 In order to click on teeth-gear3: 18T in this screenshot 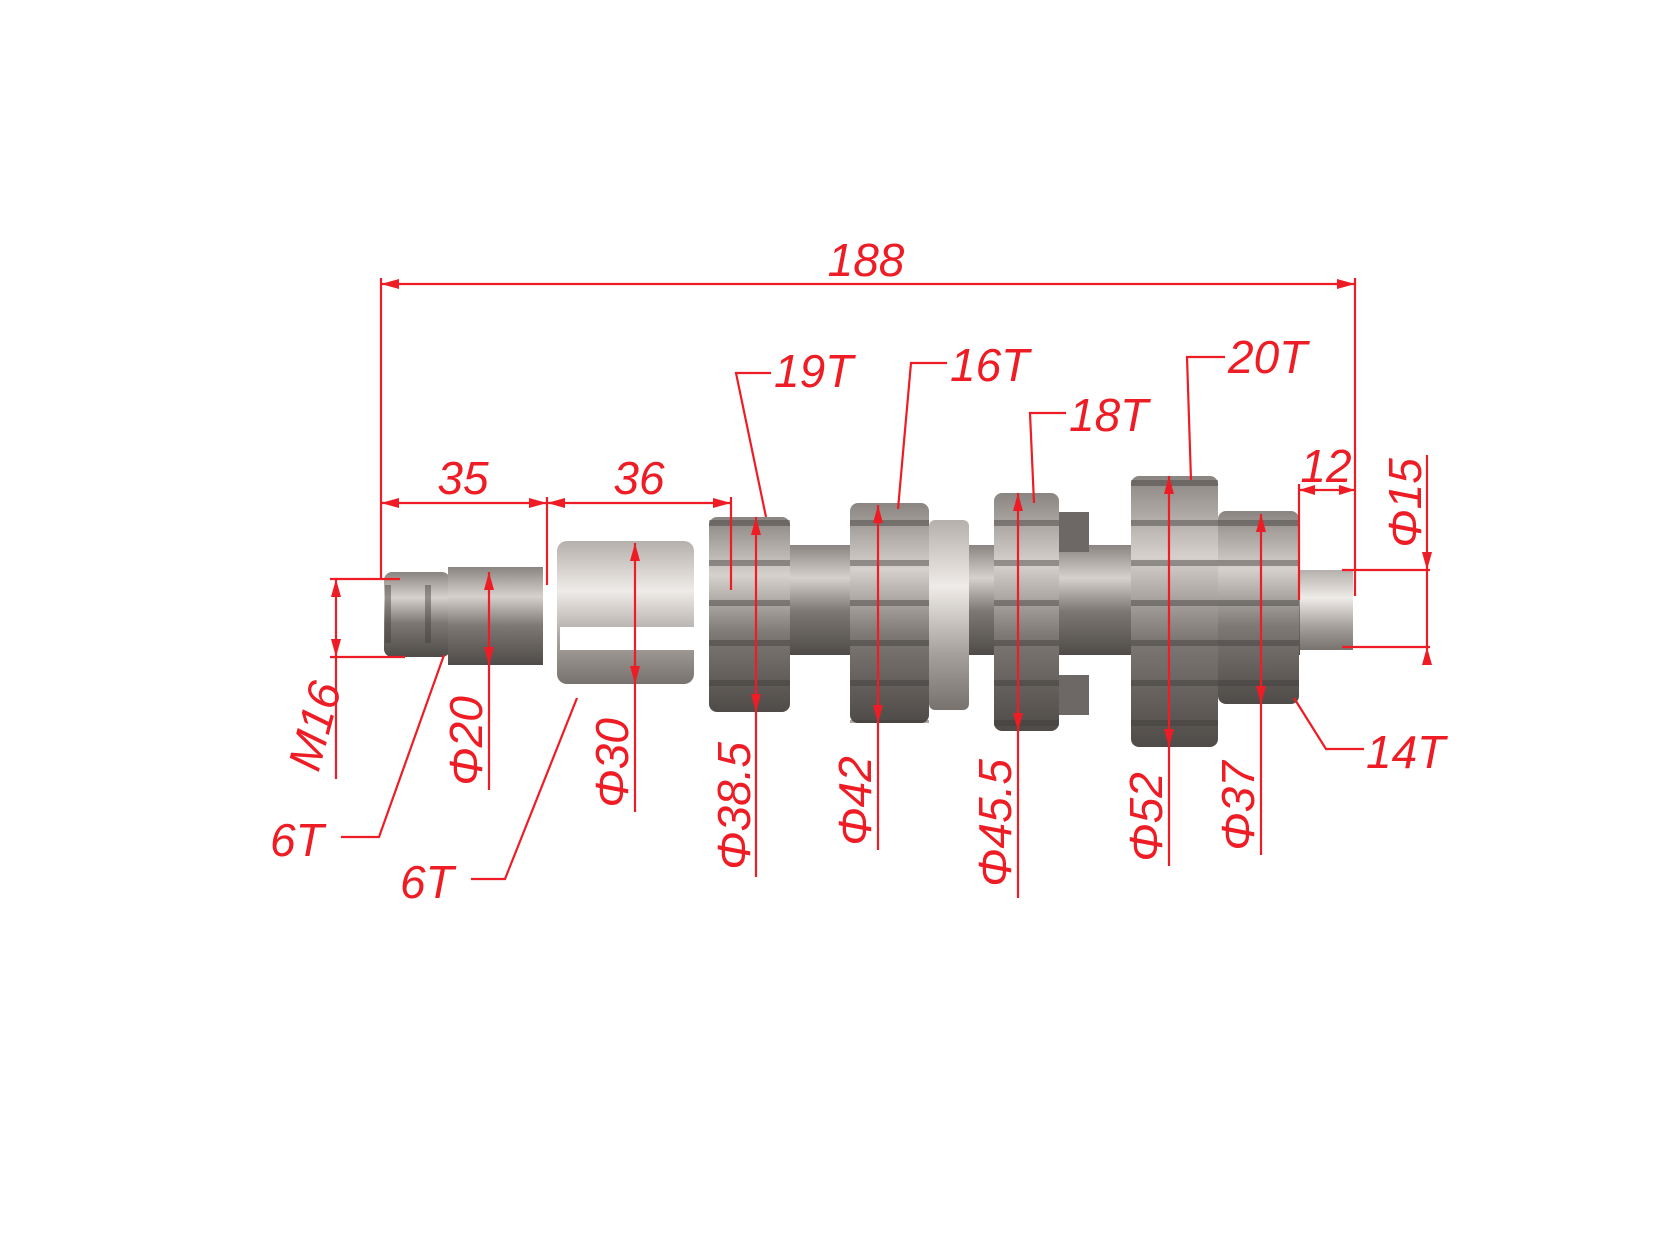, I will do `click(1110, 415)`.